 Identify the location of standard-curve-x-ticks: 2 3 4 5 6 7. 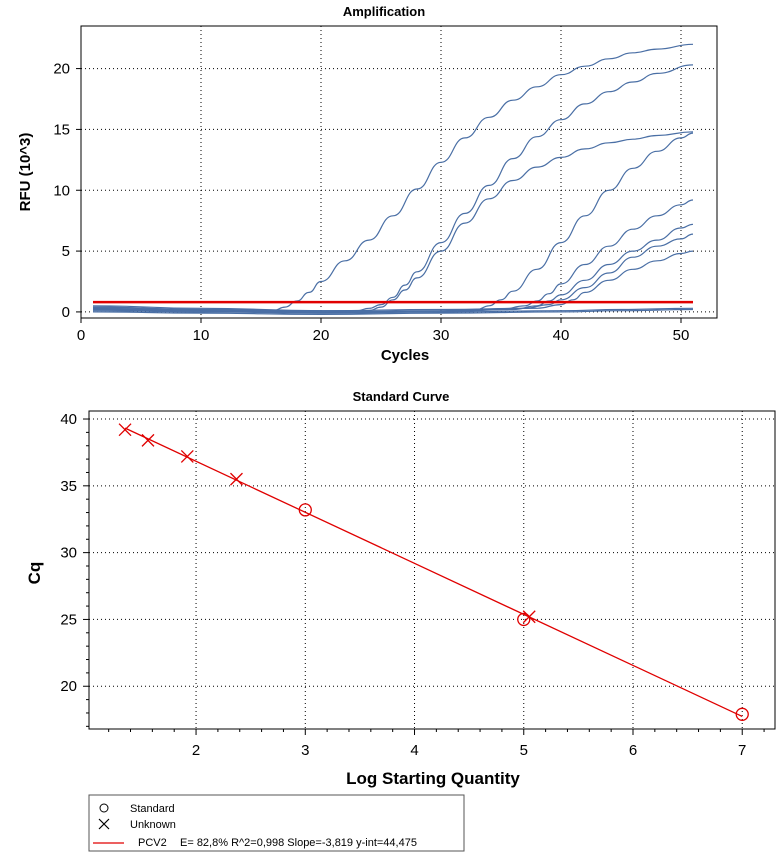
(436, 744).